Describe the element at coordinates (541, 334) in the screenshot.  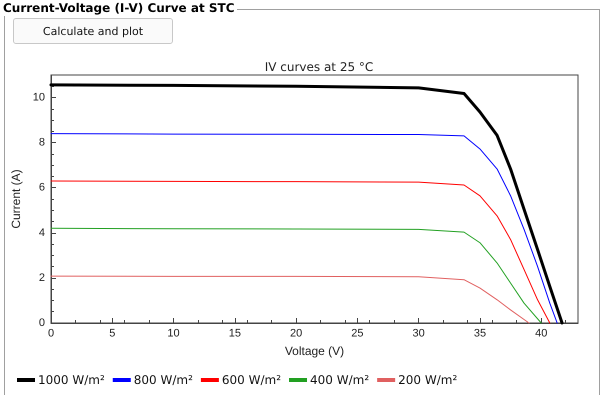
I see `x-tick-label: 40` at that location.